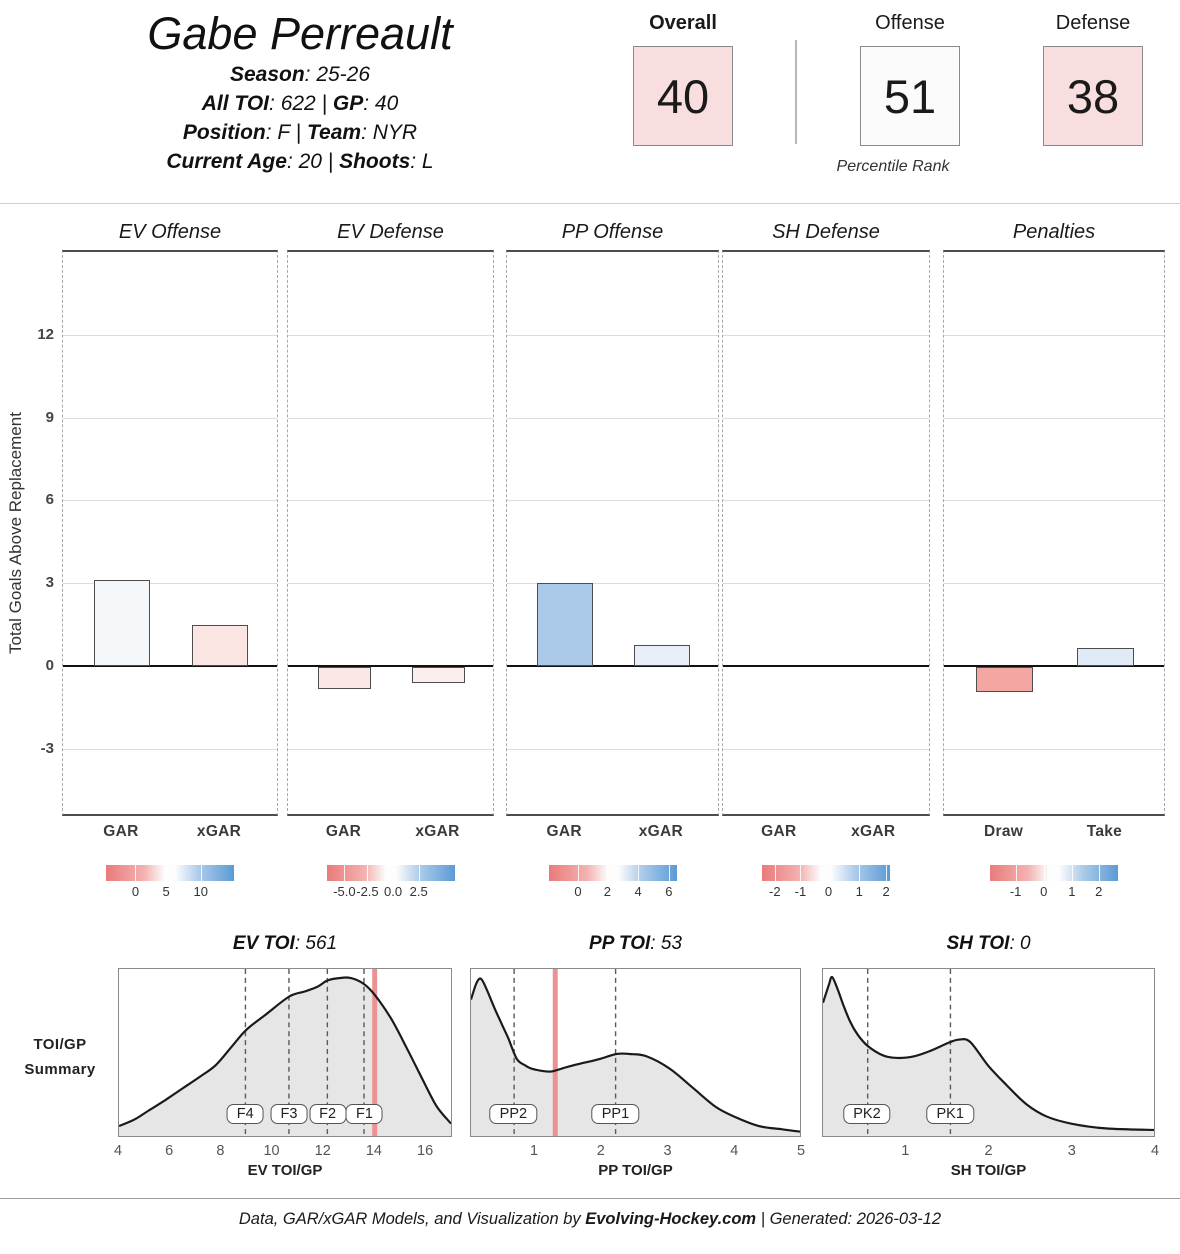 This screenshot has width=1180, height=1254. I want to click on player-name: Gabe Perreault, so click(300, 33).